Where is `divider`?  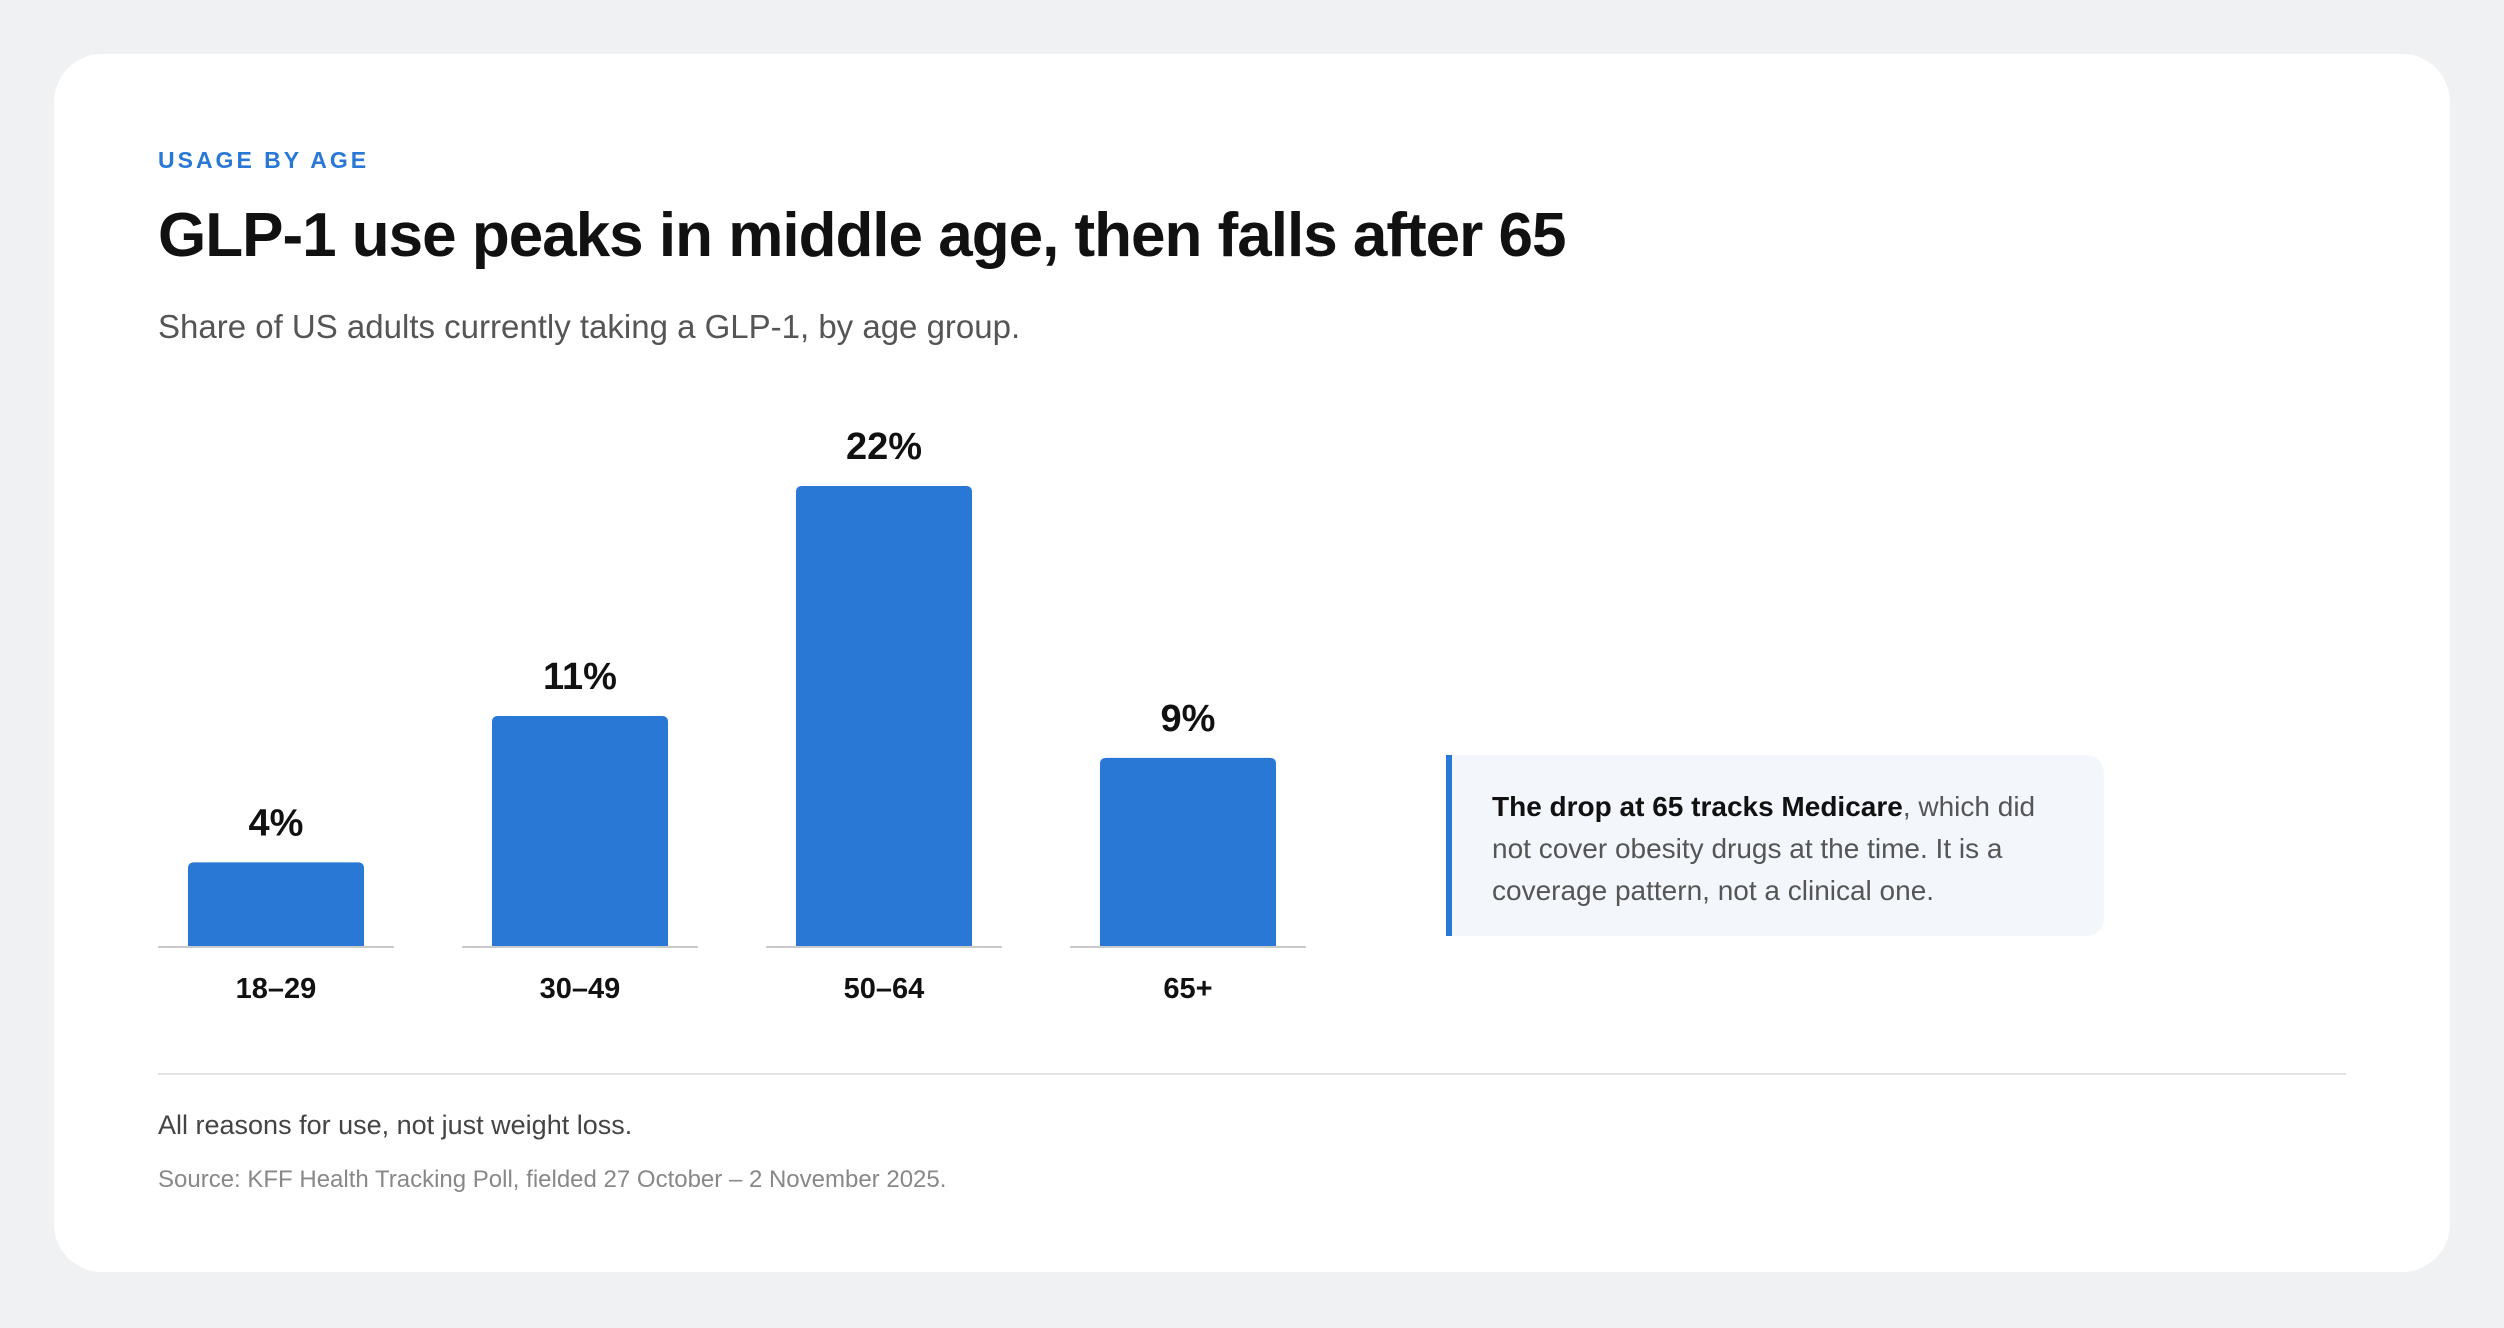 divider is located at coordinates (1252, 1074).